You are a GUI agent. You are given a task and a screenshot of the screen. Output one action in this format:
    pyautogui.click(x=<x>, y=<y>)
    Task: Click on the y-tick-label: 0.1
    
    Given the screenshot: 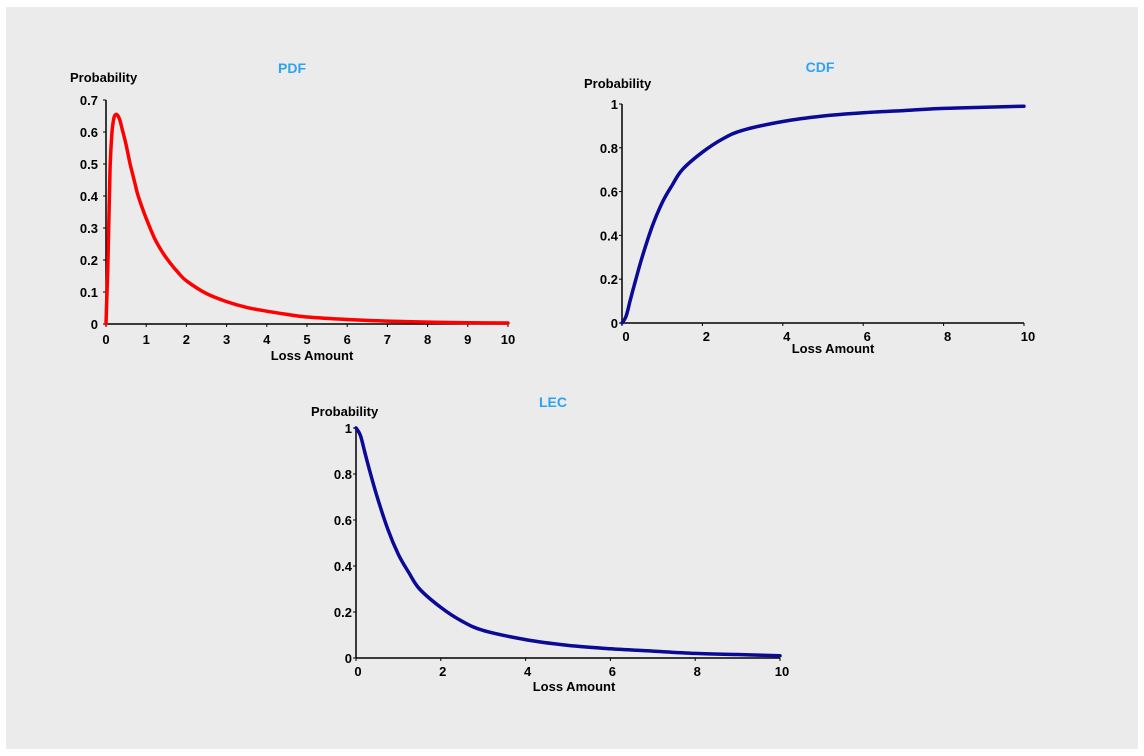 What is the action you would take?
    pyautogui.click(x=89, y=292)
    